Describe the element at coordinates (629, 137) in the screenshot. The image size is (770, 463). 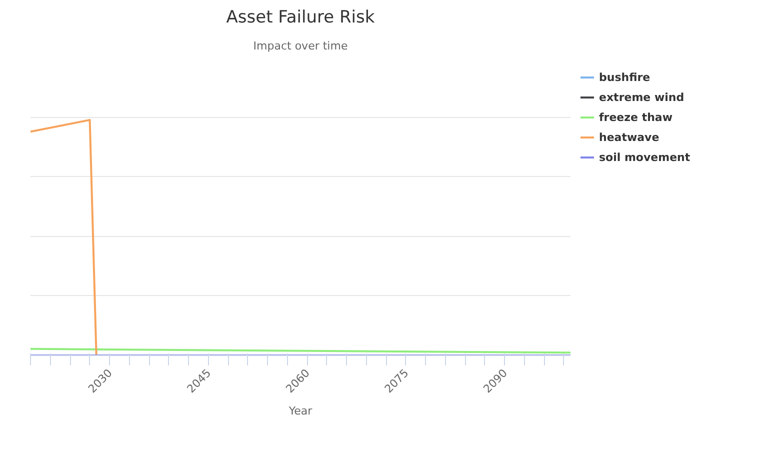
I see `legend-label: heatwave` at that location.